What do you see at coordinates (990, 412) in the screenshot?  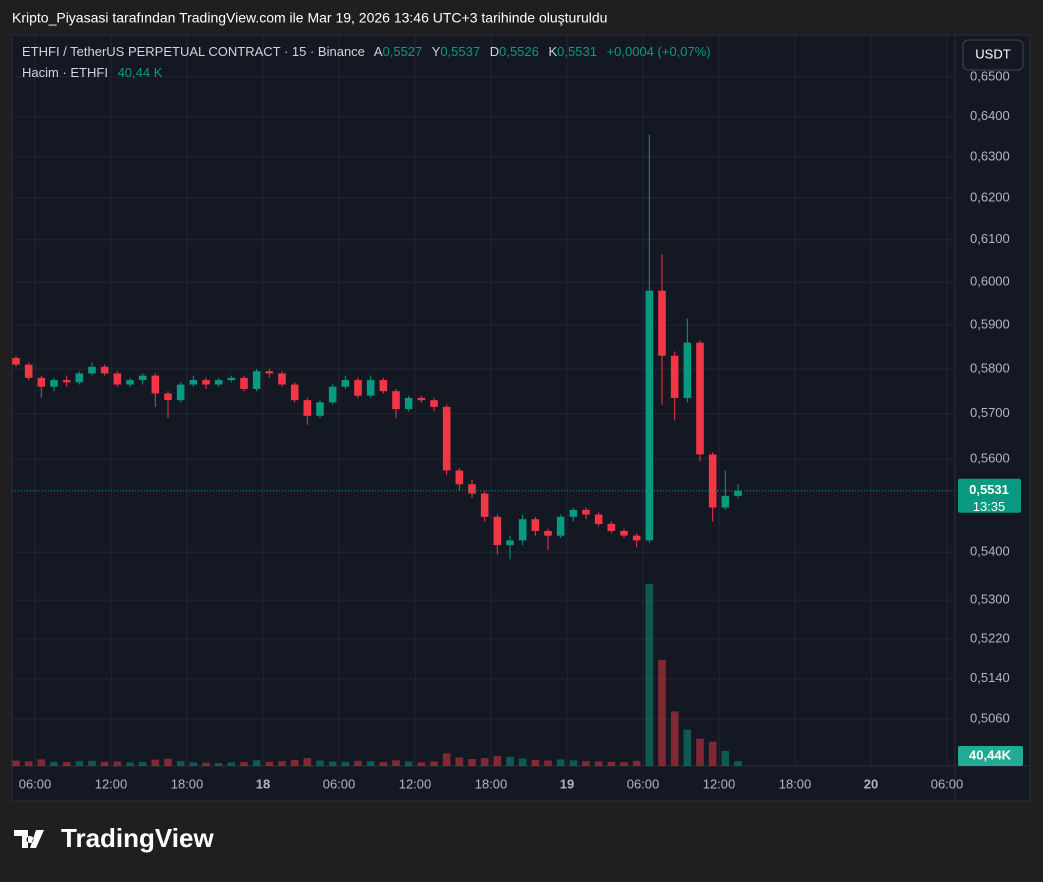 I see `y-tick-label: 0,5700` at bounding box center [990, 412].